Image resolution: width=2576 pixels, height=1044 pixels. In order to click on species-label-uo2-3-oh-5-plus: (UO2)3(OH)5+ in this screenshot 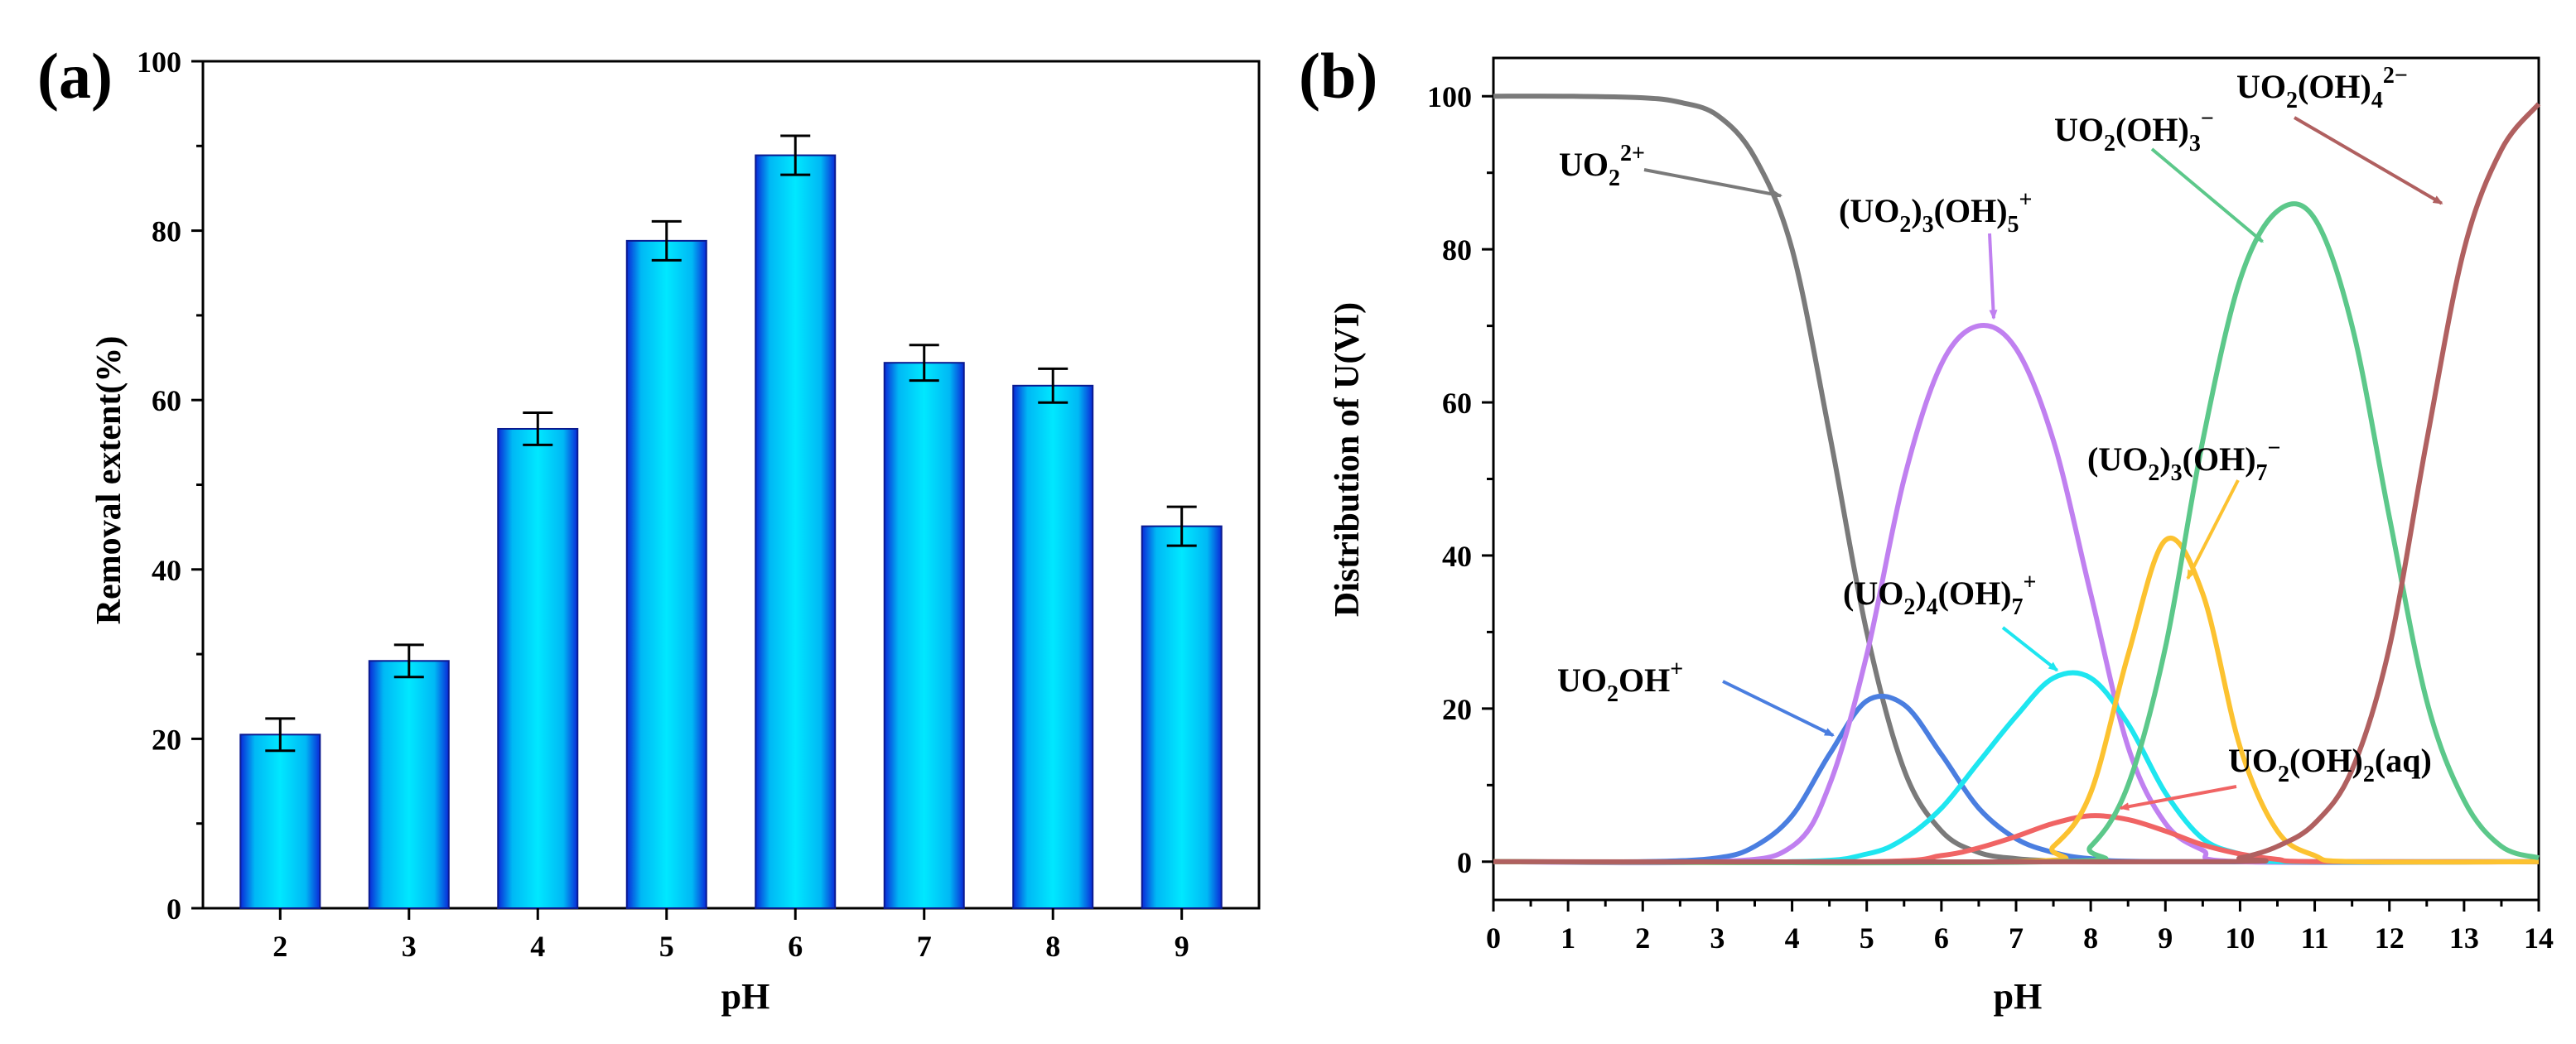, I will do `click(1936, 212)`.